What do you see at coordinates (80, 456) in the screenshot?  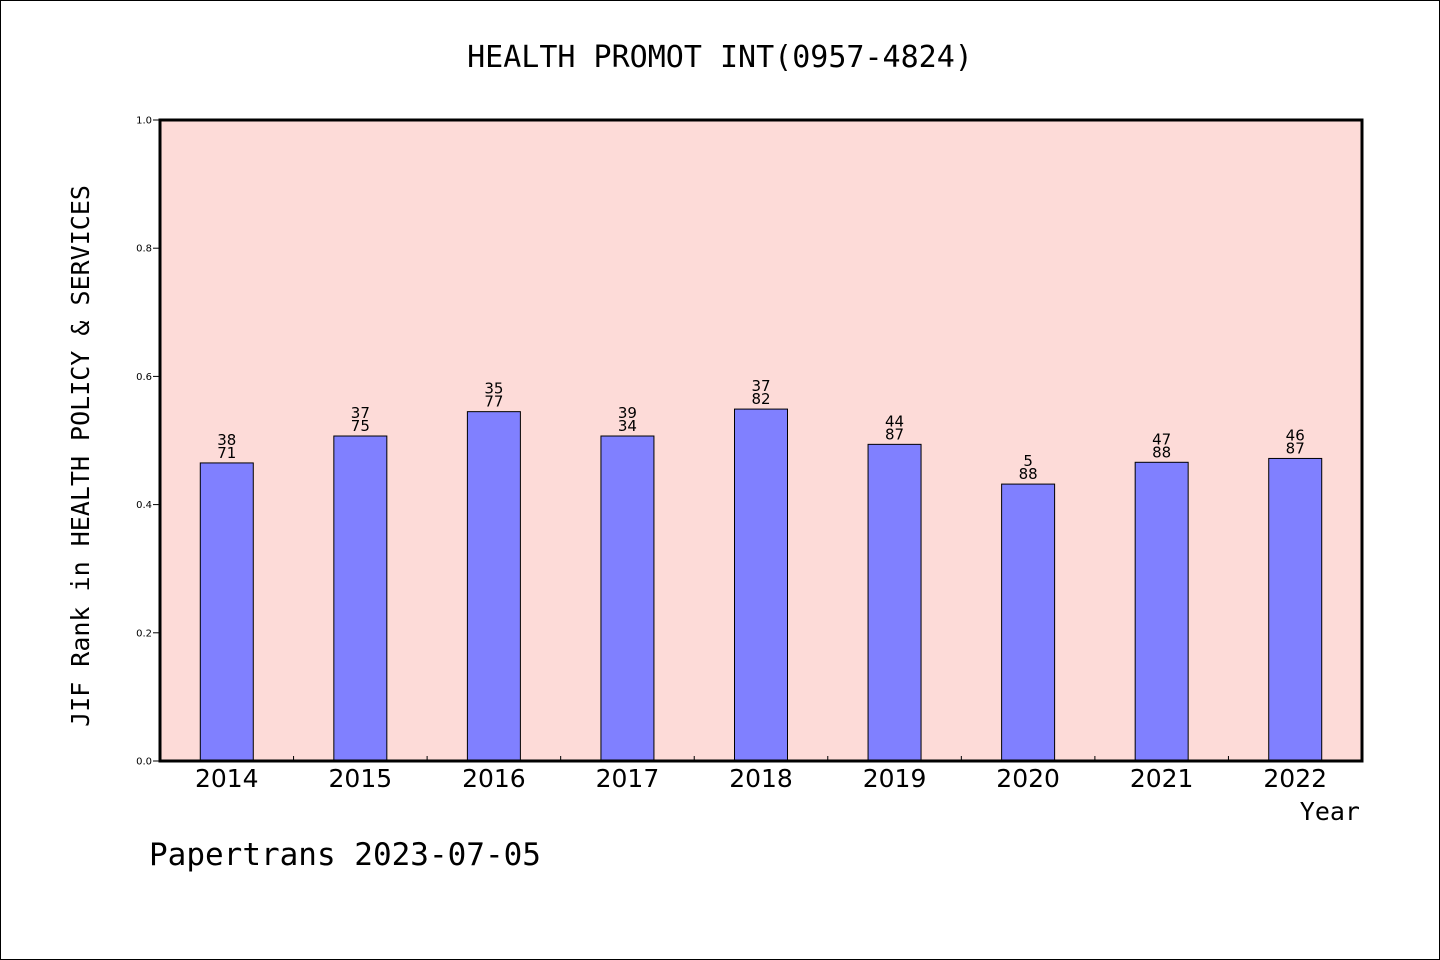 I see `y-axis-label: JIF Rank in HEALTH POLICY & SERVICES` at bounding box center [80, 456].